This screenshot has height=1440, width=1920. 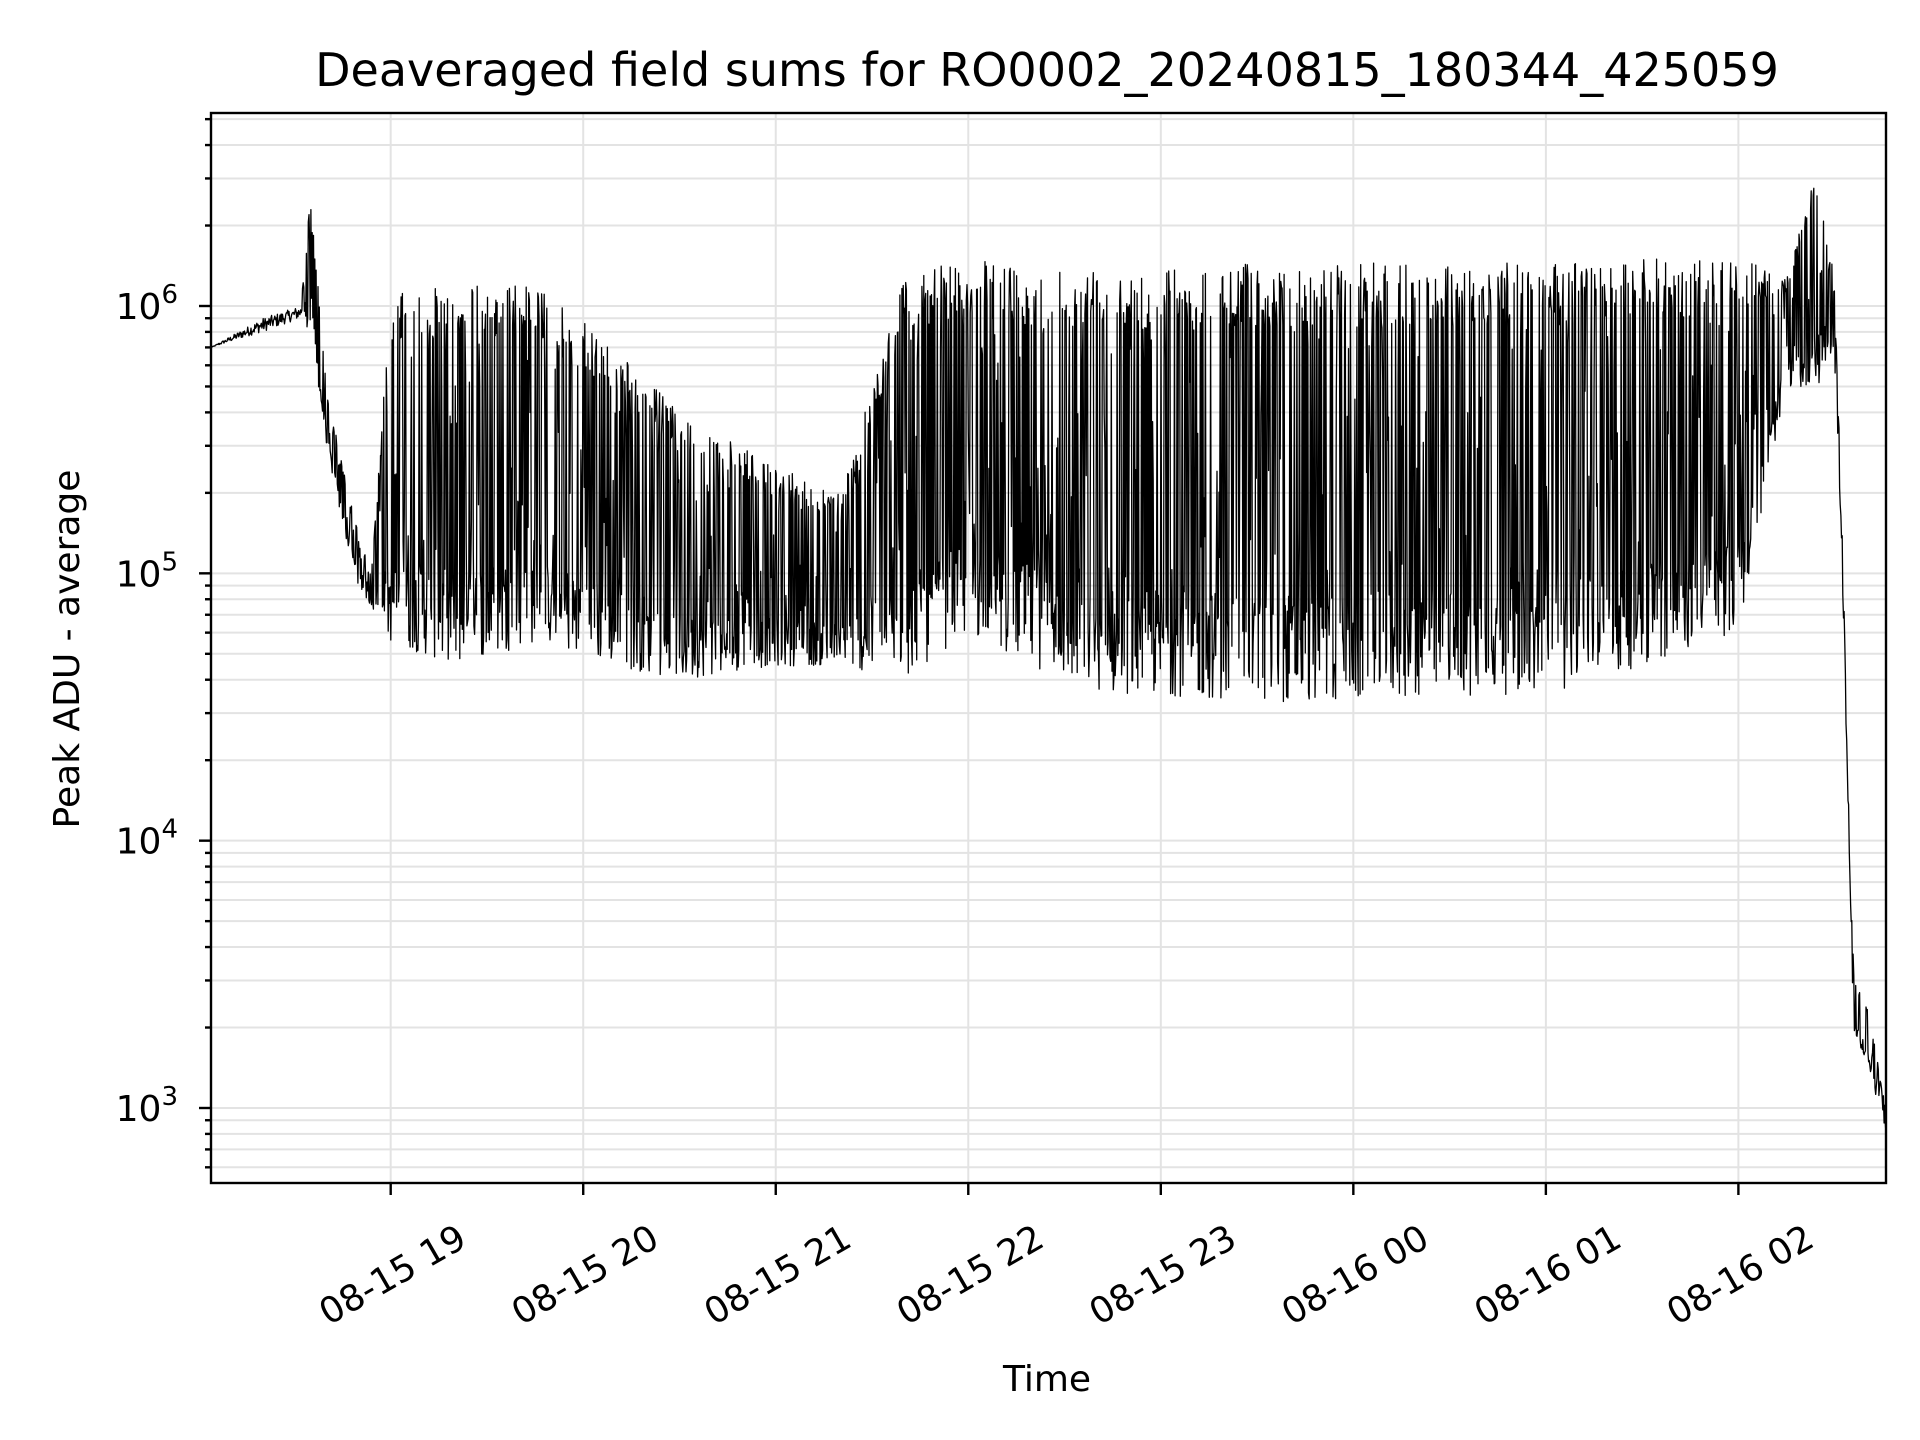 I want to click on x-tick-label: 08-16 02, so click(x=1740, y=1275).